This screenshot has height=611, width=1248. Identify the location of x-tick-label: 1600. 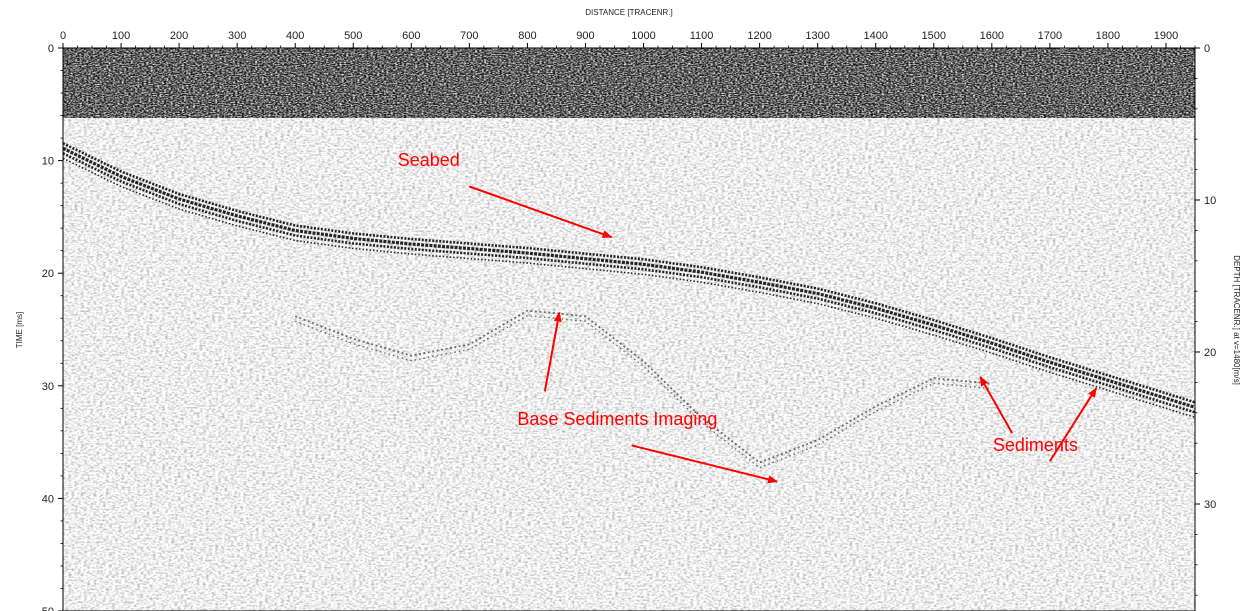
(992, 36).